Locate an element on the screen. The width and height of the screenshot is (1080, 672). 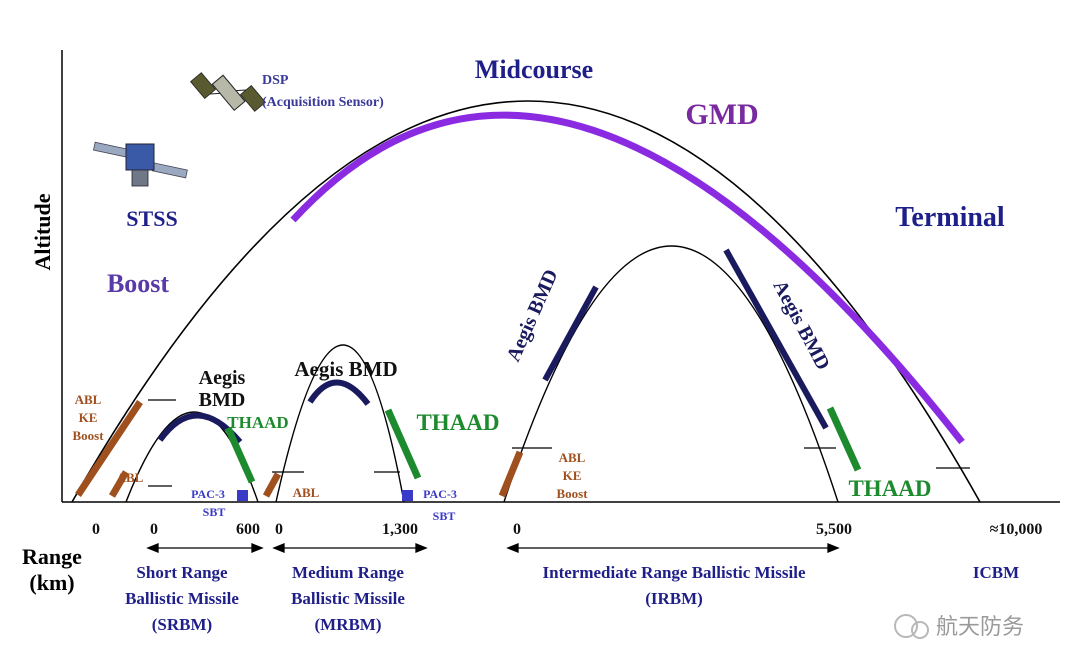
watermark-logo-icon-inner is located at coordinates (920, 630).